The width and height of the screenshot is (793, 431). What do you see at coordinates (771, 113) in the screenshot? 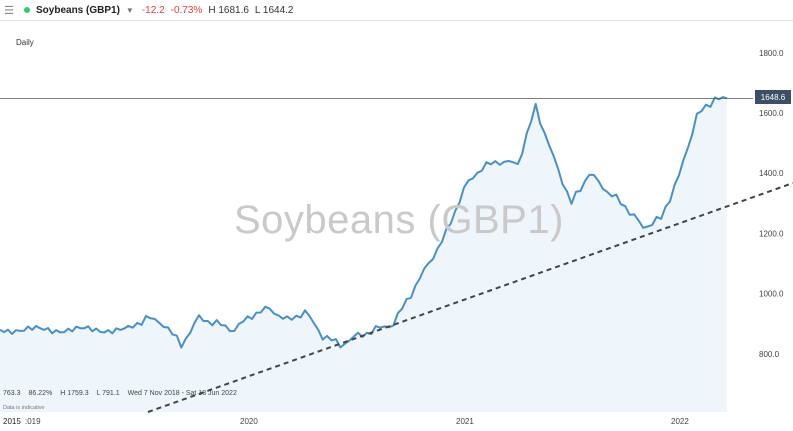
I see `y-tick-label: 1600.0` at bounding box center [771, 113].